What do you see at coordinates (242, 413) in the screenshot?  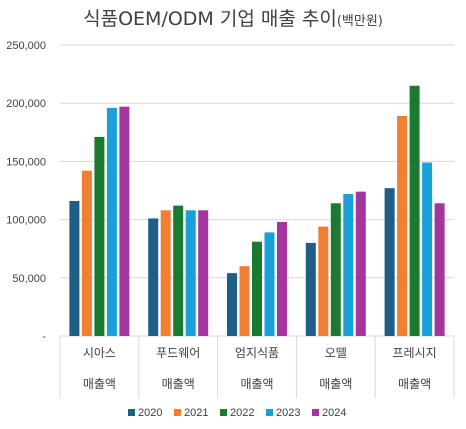 I see `legend-label: 2022` at bounding box center [242, 413].